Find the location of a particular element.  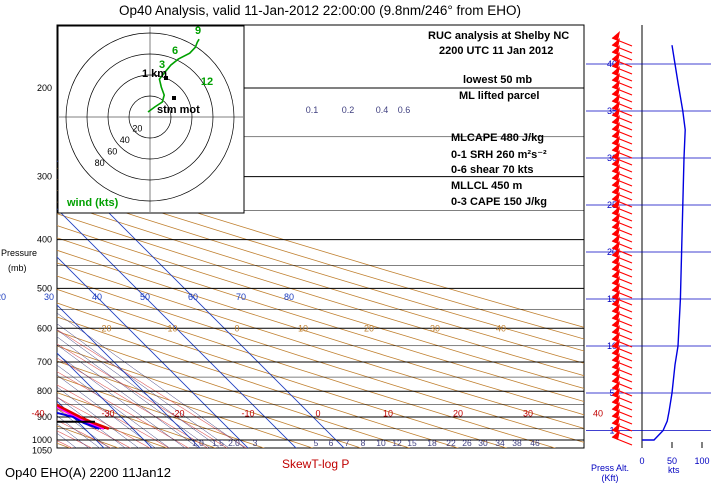

isotherm is located at coordinates (153, 352).